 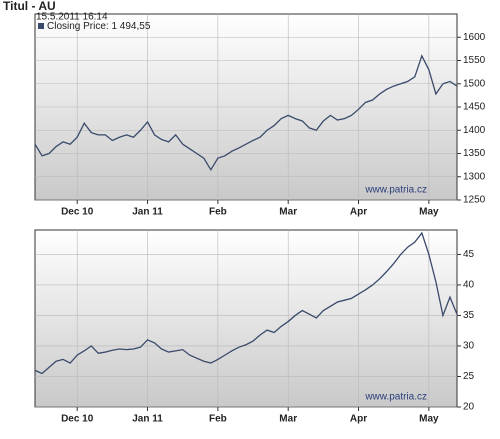 I want to click on y-tick-label: 1300, so click(x=474, y=176).